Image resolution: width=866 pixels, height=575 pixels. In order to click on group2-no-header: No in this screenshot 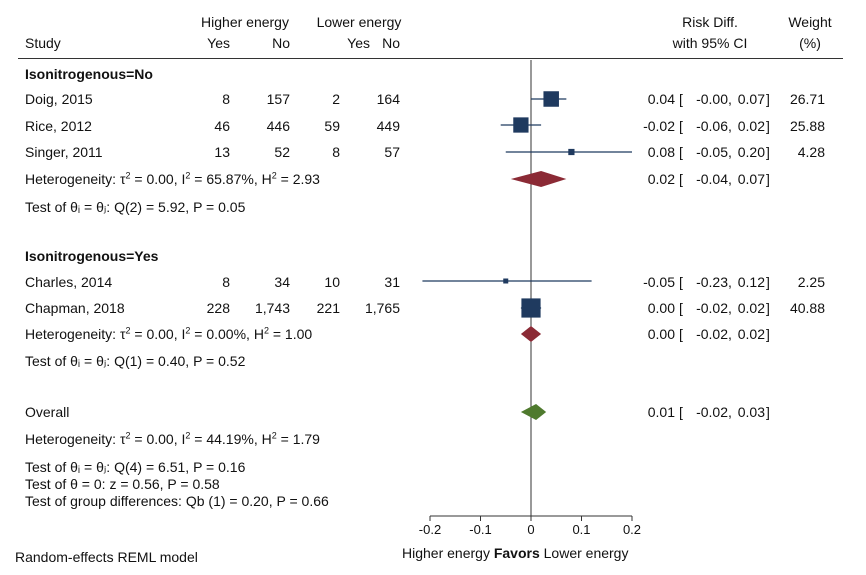, I will do `click(391, 43)`.